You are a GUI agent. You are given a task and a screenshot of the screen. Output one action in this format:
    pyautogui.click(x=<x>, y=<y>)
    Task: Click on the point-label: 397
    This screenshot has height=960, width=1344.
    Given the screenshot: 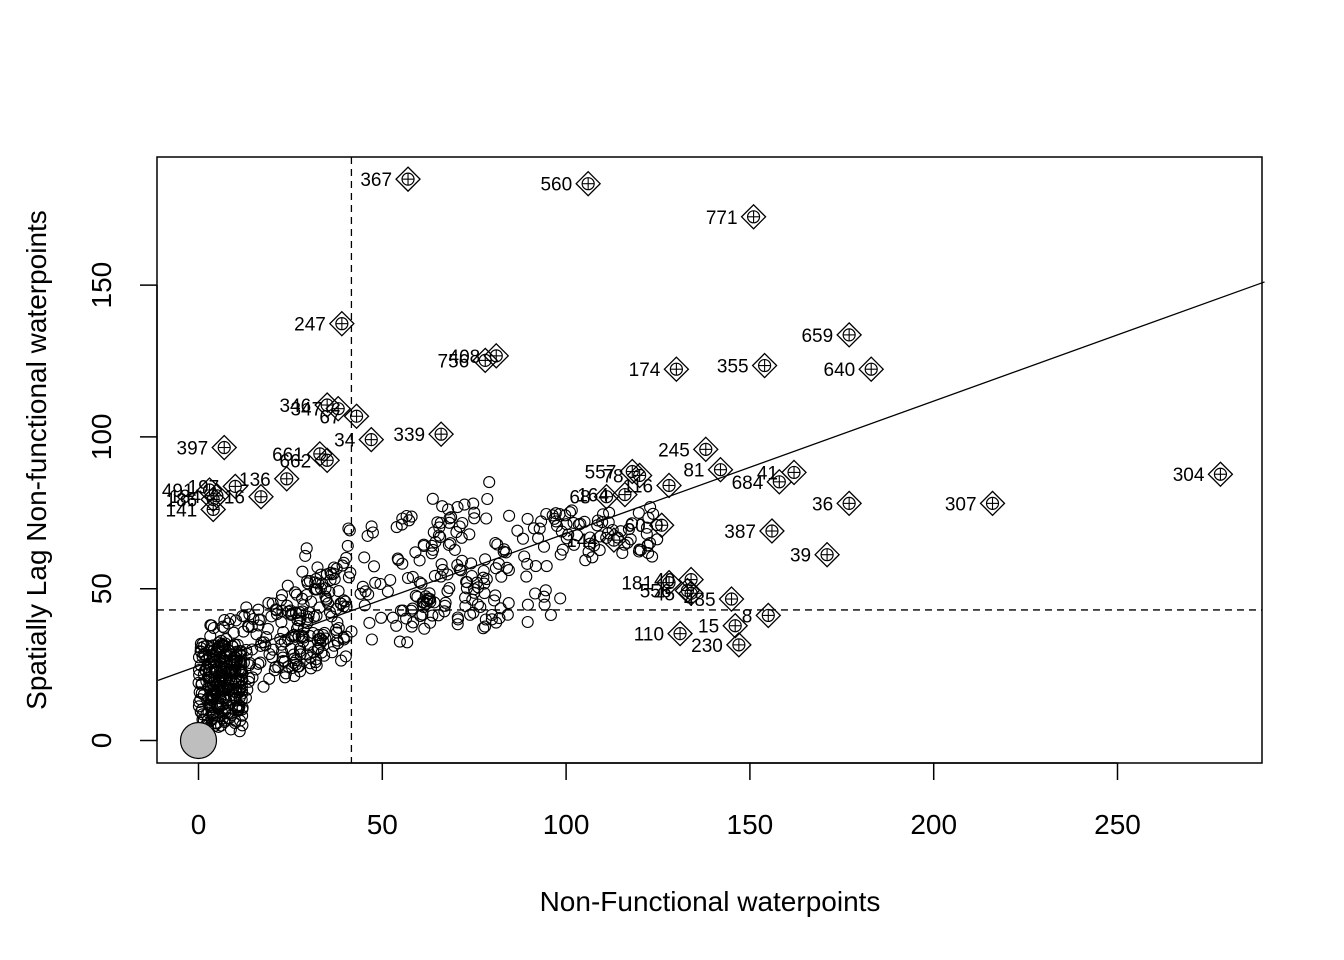 What is the action you would take?
    pyautogui.click(x=193, y=449)
    